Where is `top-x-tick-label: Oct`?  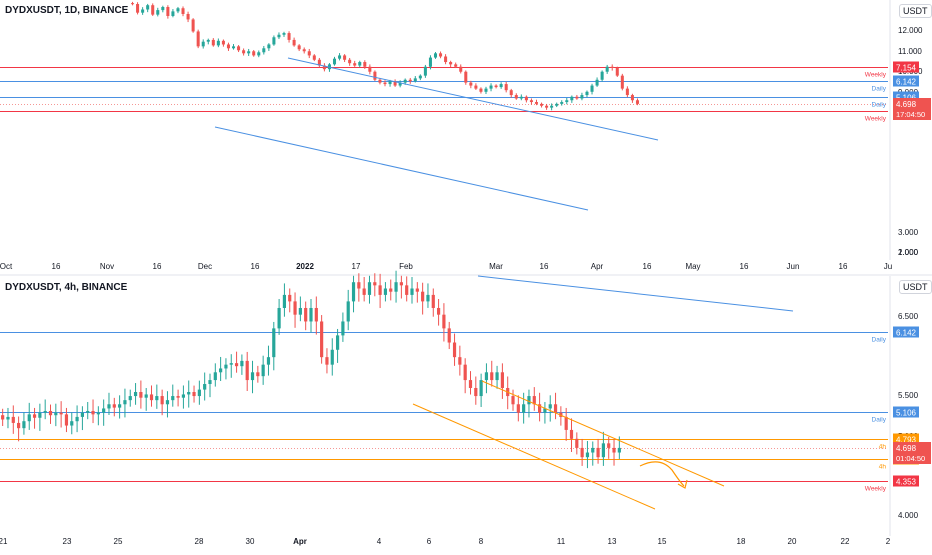
top-x-tick-label: Oct is located at coordinates (6, 266).